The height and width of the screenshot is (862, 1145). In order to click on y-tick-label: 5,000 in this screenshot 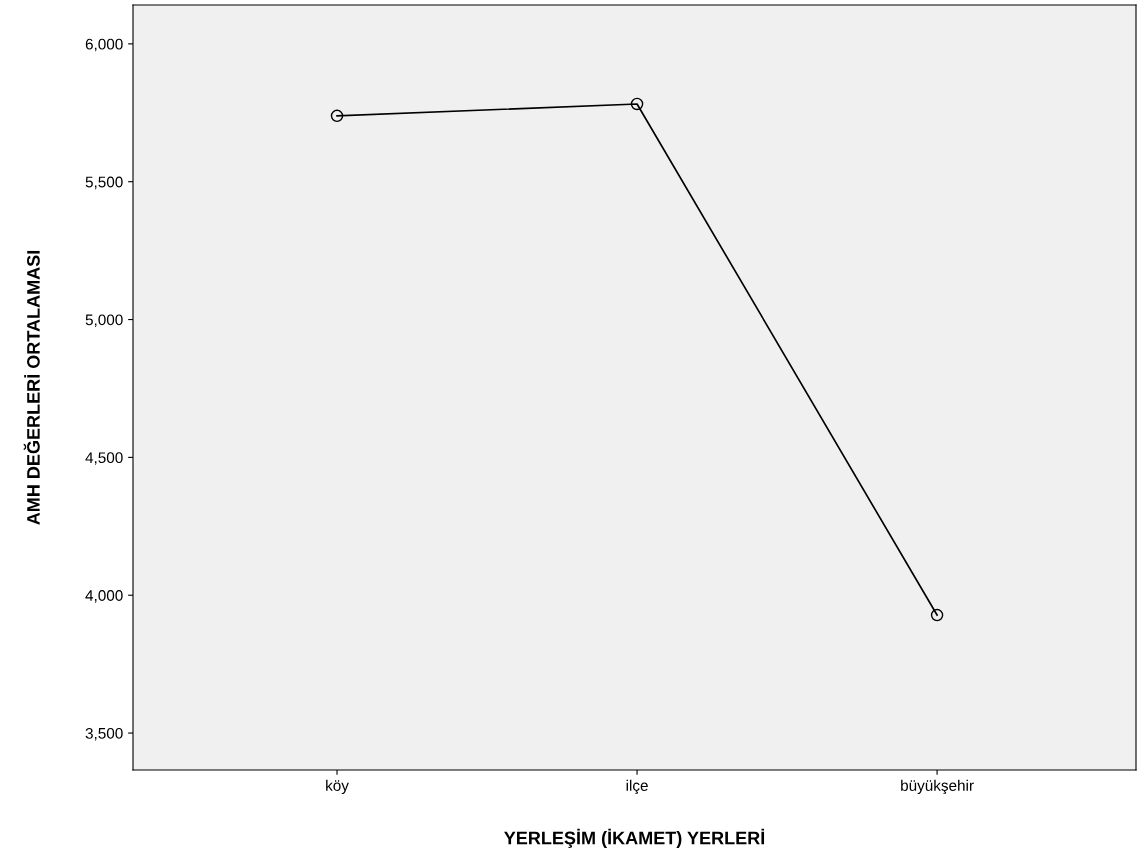, I will do `click(104, 321)`.